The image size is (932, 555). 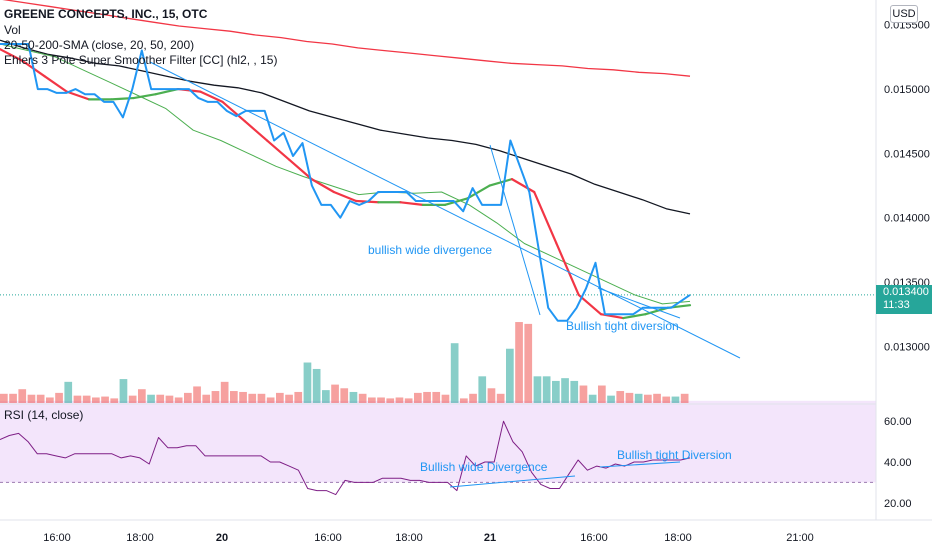 I want to click on time-tick-label: 21, so click(x=490, y=538).